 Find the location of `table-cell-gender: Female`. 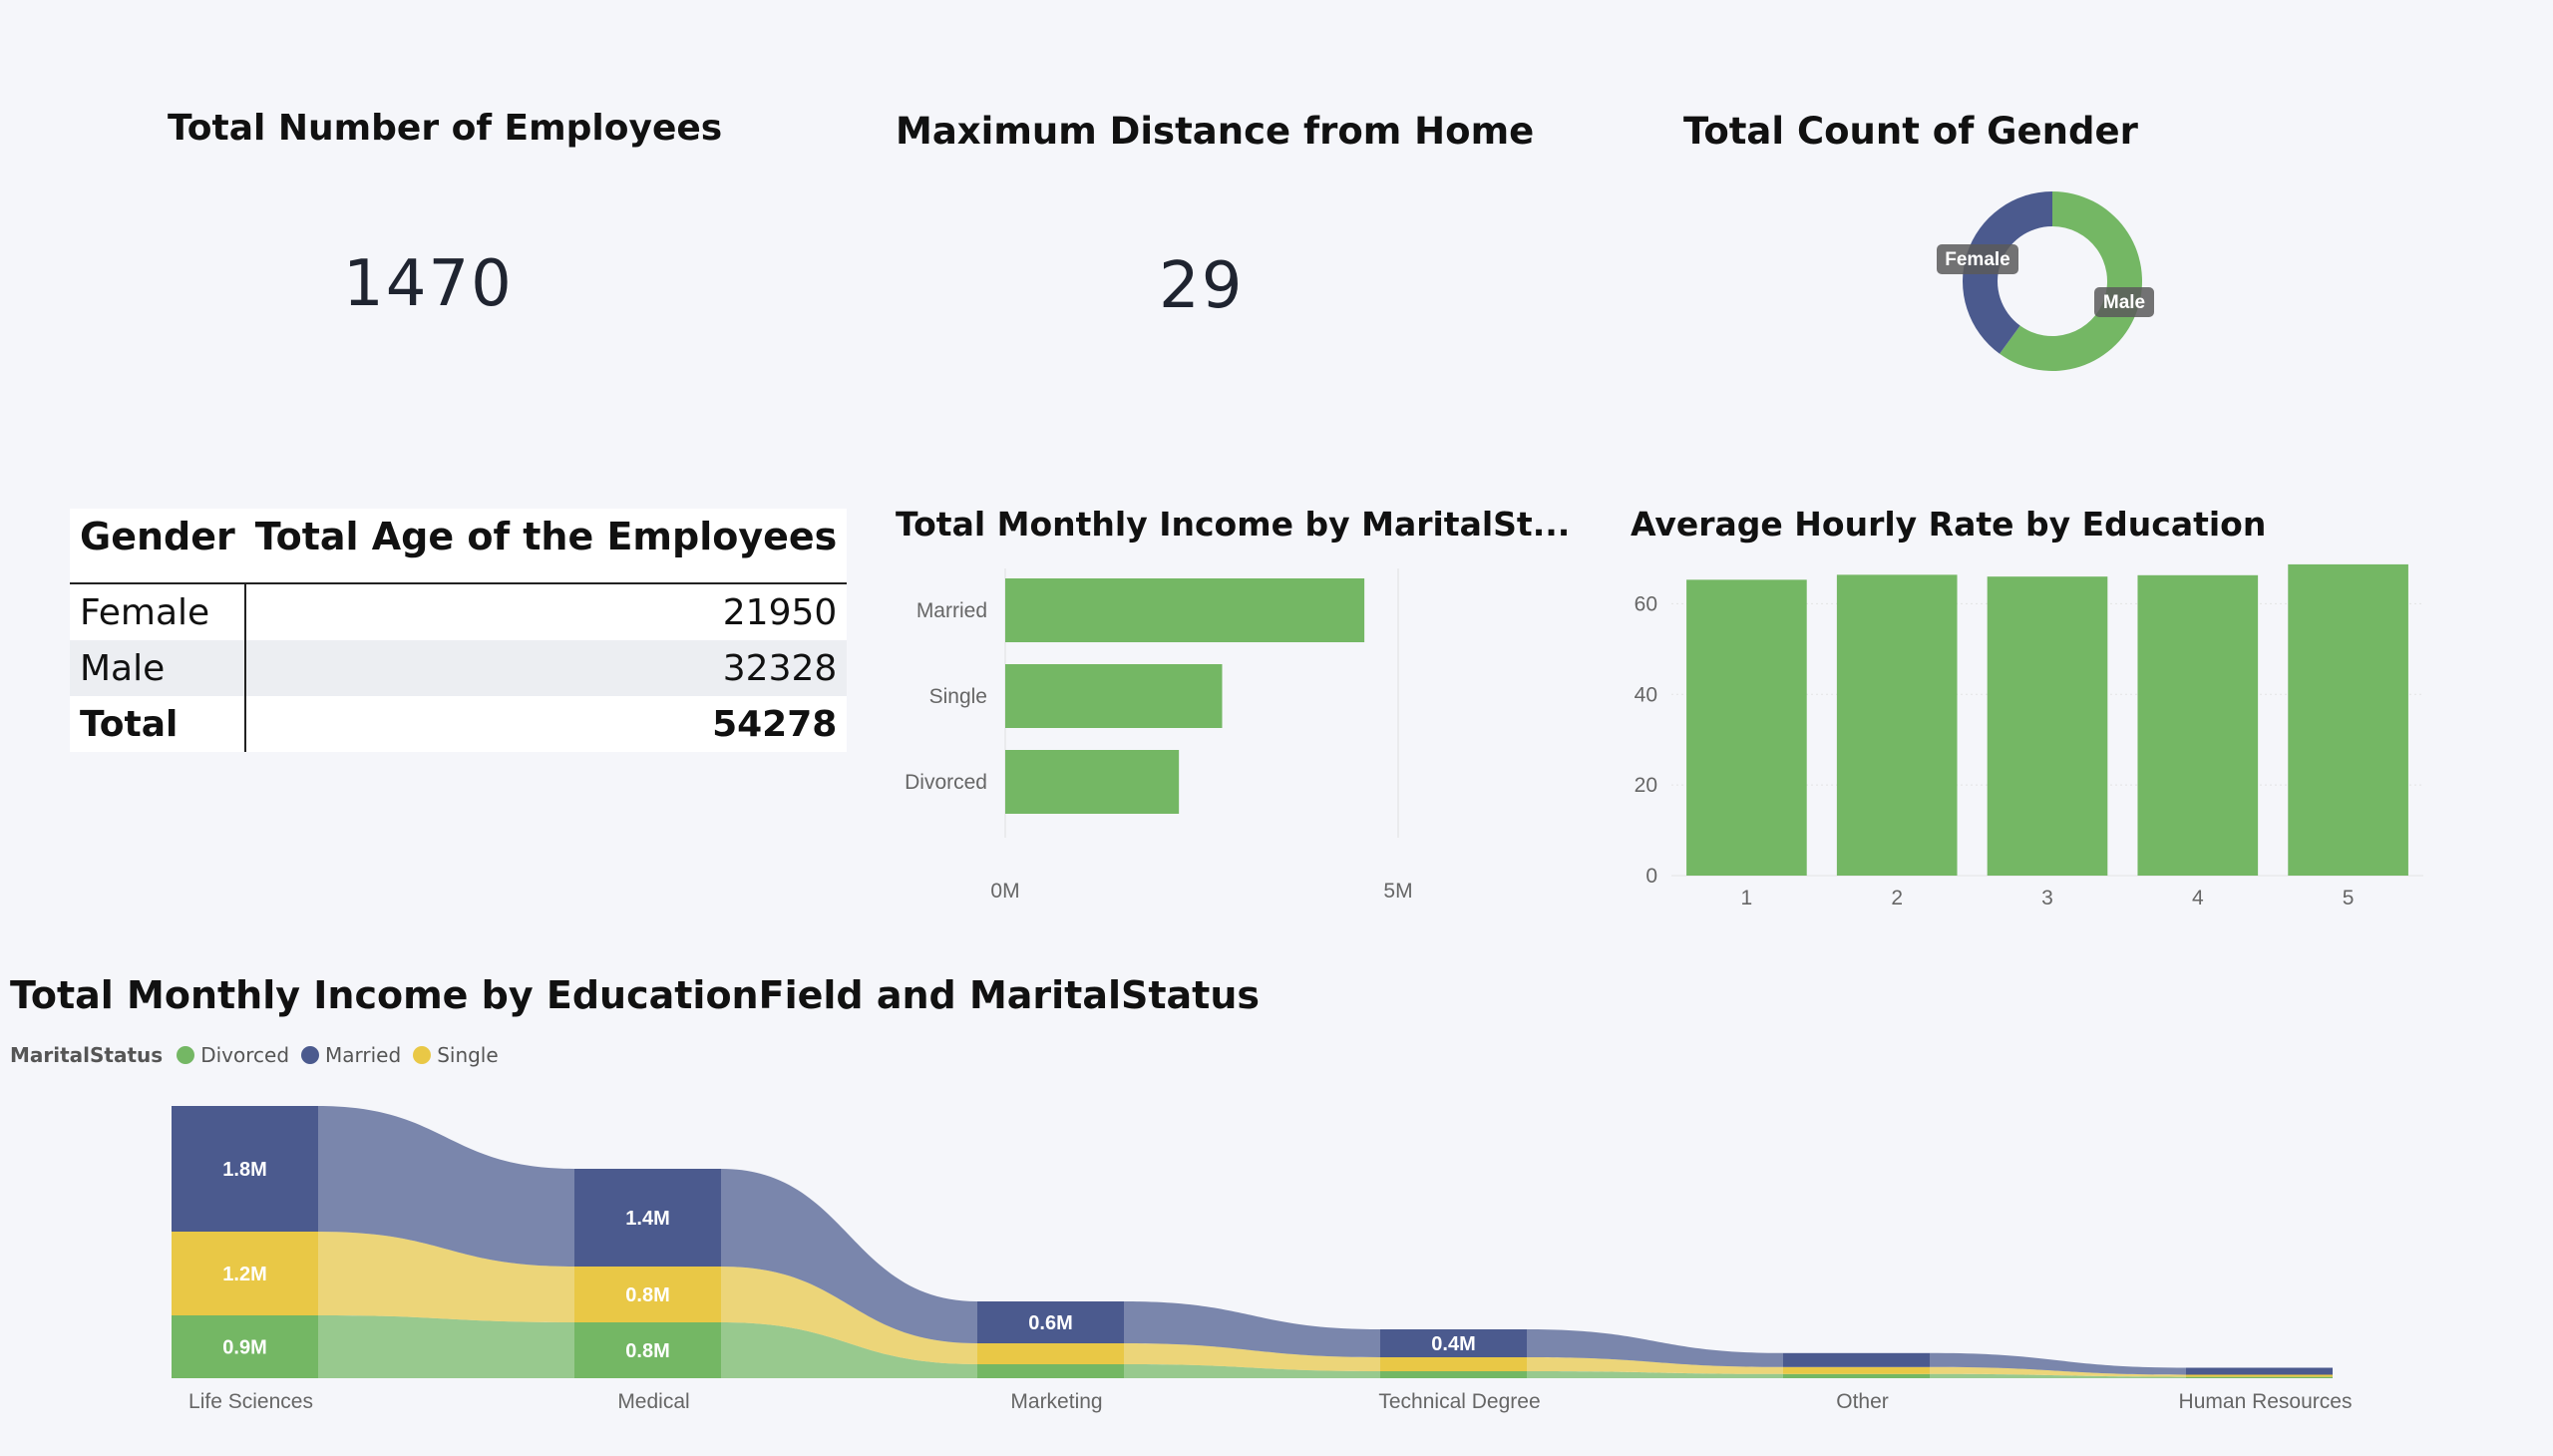

table-cell-gender: Female is located at coordinates (158, 611).